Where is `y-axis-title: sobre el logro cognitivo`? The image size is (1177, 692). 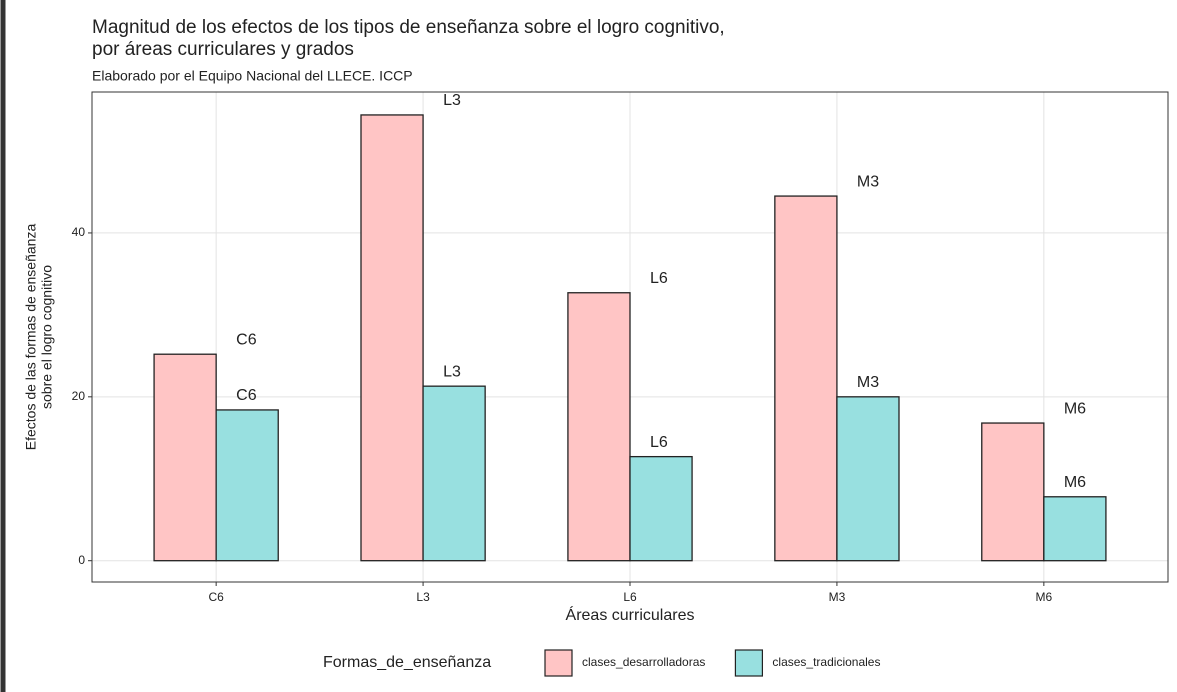
y-axis-title: sobre el logro cognitivo is located at coordinates (47, 337).